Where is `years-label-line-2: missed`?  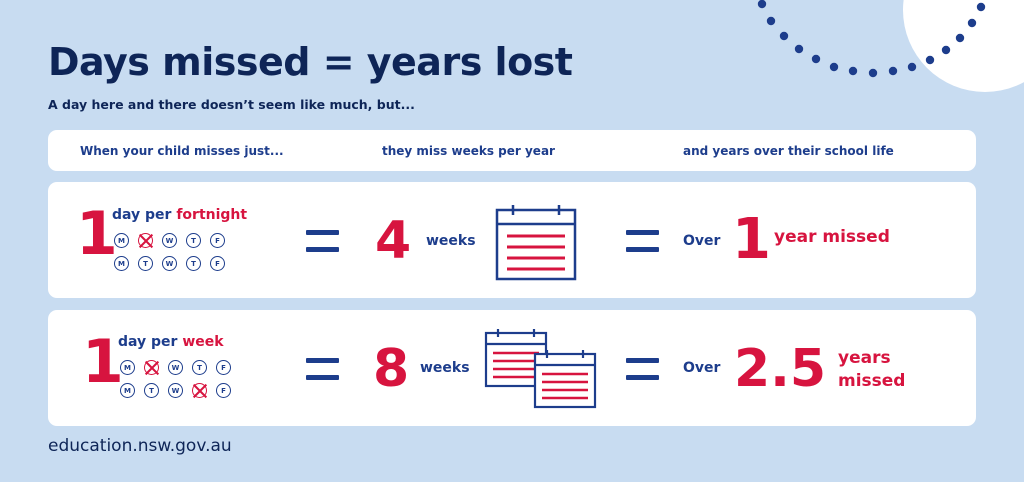 years-label-line-2: missed is located at coordinates (872, 381).